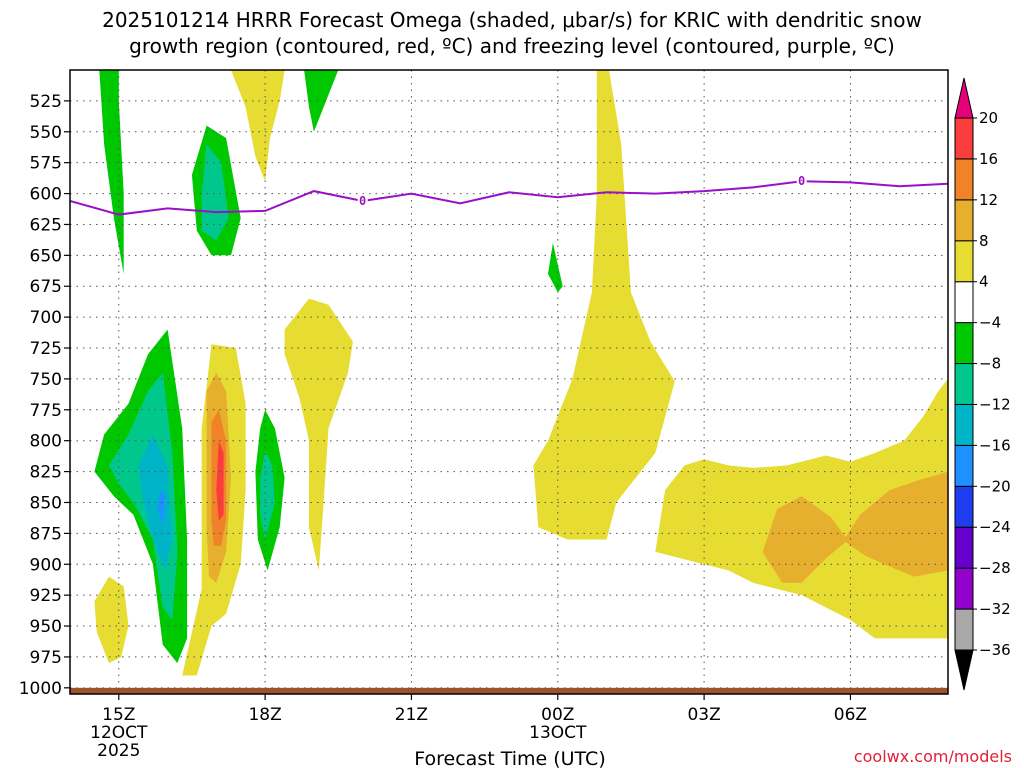 This screenshot has height=768, width=1024. Describe the element at coordinates (995, 486) in the screenshot. I see `colorbar-label-4: −20` at that location.